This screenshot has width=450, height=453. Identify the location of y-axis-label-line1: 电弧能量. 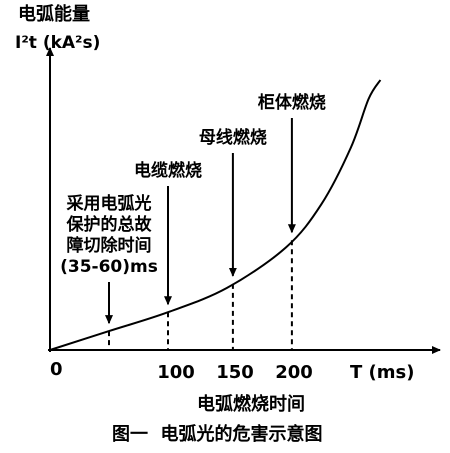
(54, 14).